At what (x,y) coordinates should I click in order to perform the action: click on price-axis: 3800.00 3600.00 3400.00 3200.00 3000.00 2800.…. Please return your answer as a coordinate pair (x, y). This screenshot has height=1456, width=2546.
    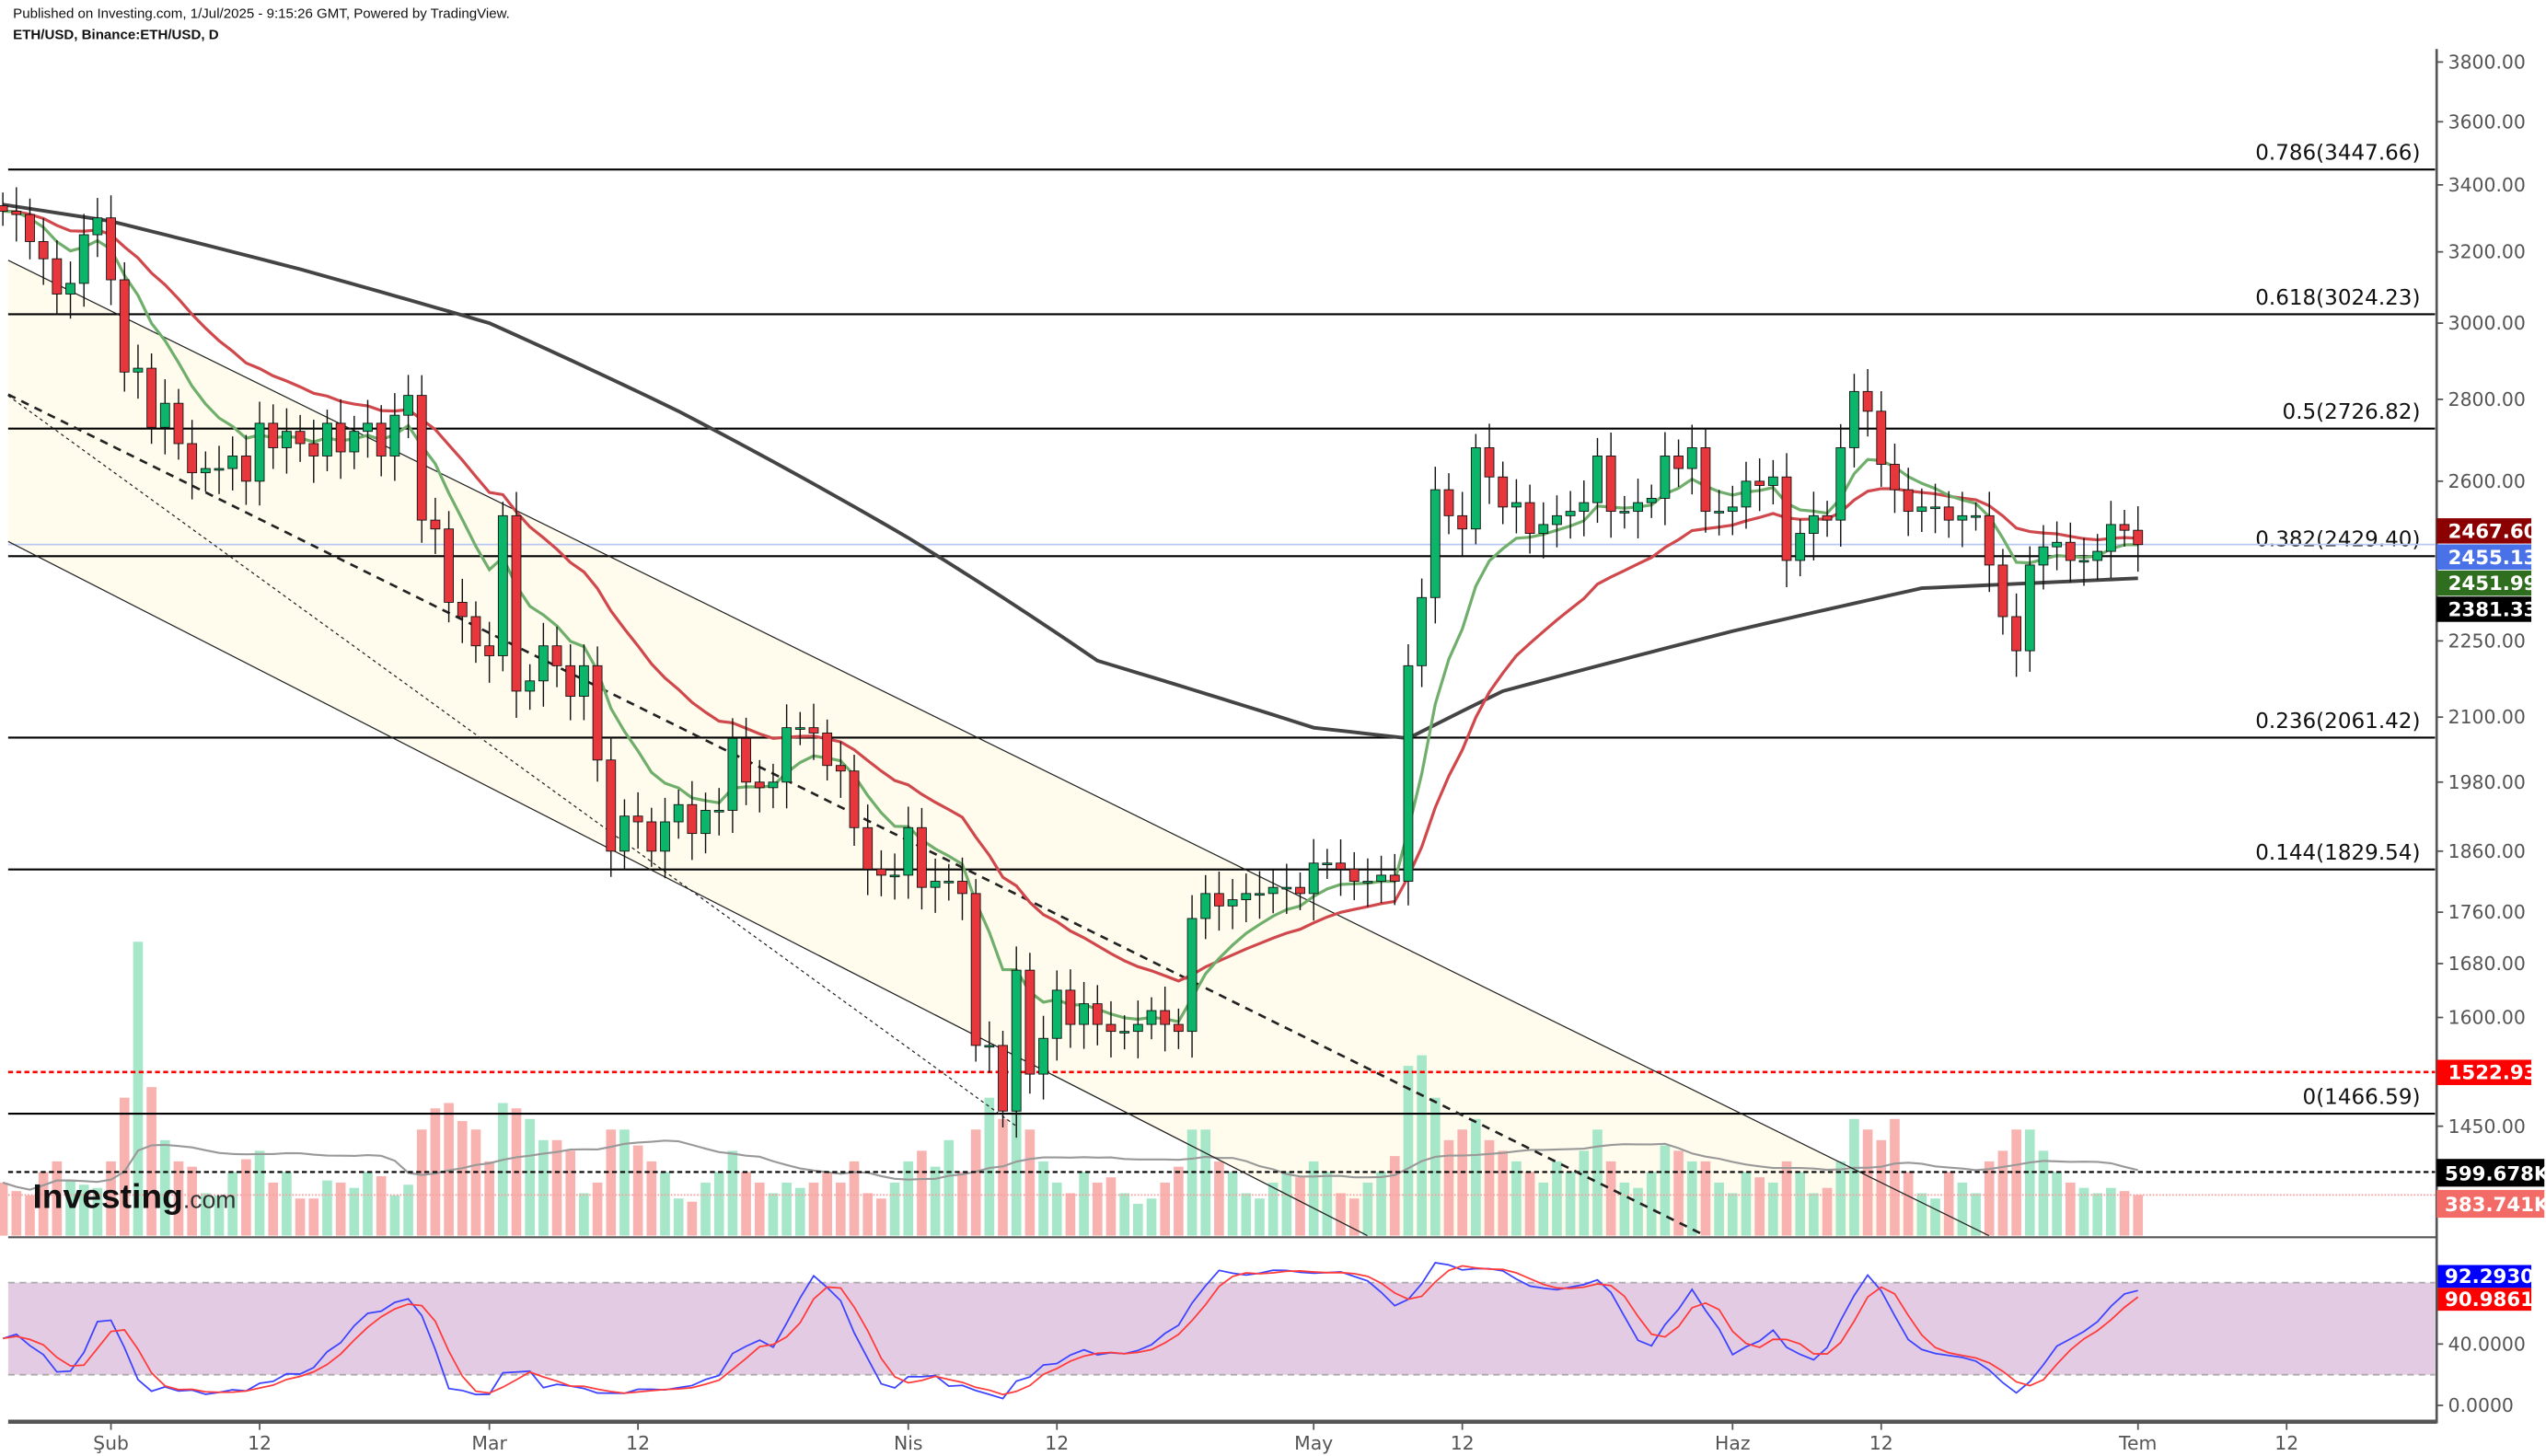
    Looking at the image, I should click on (2481, 594).